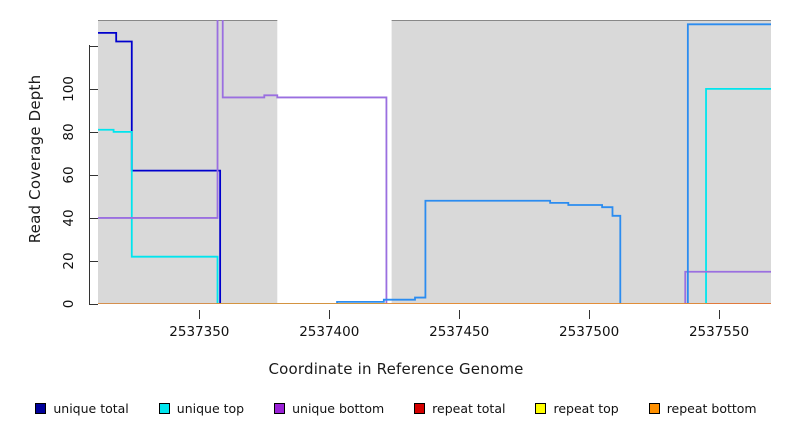  I want to click on legend-item: unique total, so click(82, 408).